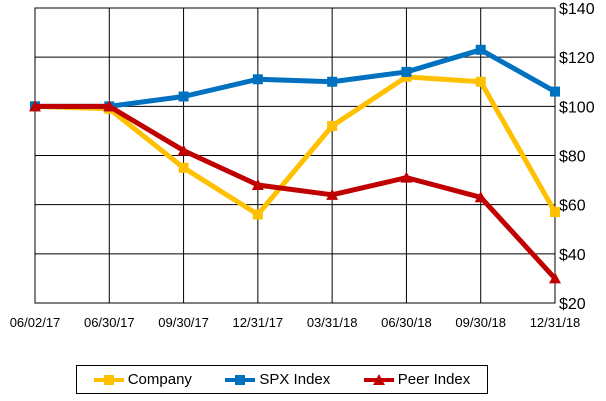 The image size is (606, 401). Describe the element at coordinates (577, 9) in the screenshot. I see `y-tick-label: $140` at that location.